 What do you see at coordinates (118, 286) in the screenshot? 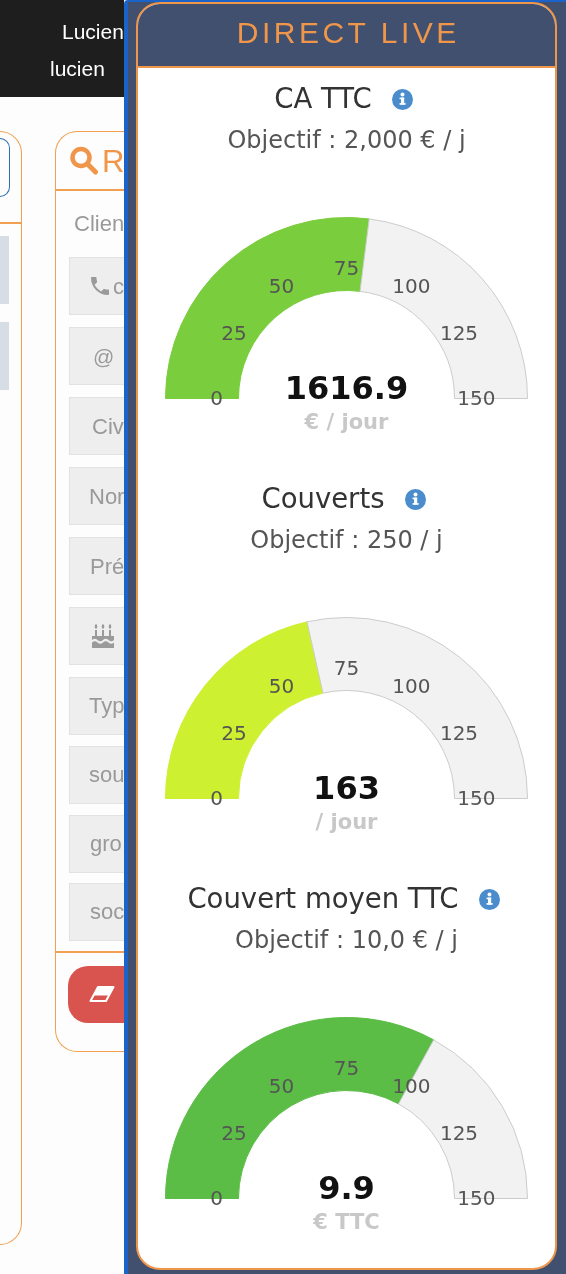
I see `text: c` at bounding box center [118, 286].